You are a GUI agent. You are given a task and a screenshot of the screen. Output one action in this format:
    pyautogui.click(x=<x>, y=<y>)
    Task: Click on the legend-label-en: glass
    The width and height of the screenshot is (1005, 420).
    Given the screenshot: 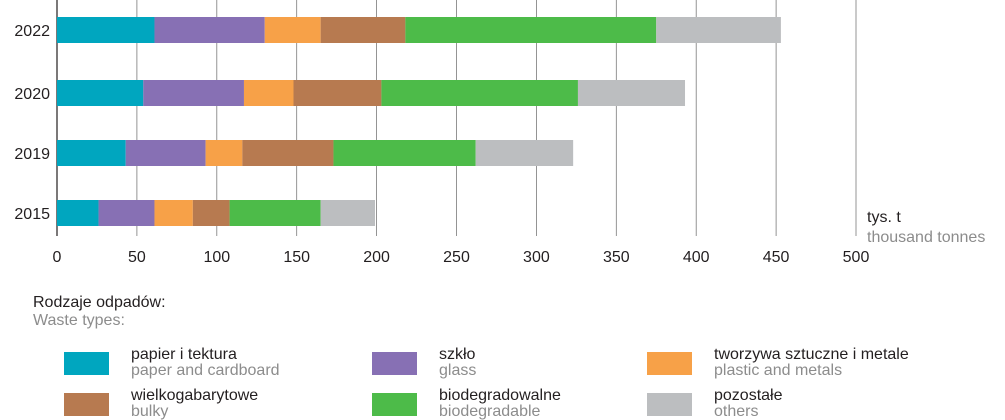 What is the action you would take?
    pyautogui.click(x=458, y=370)
    